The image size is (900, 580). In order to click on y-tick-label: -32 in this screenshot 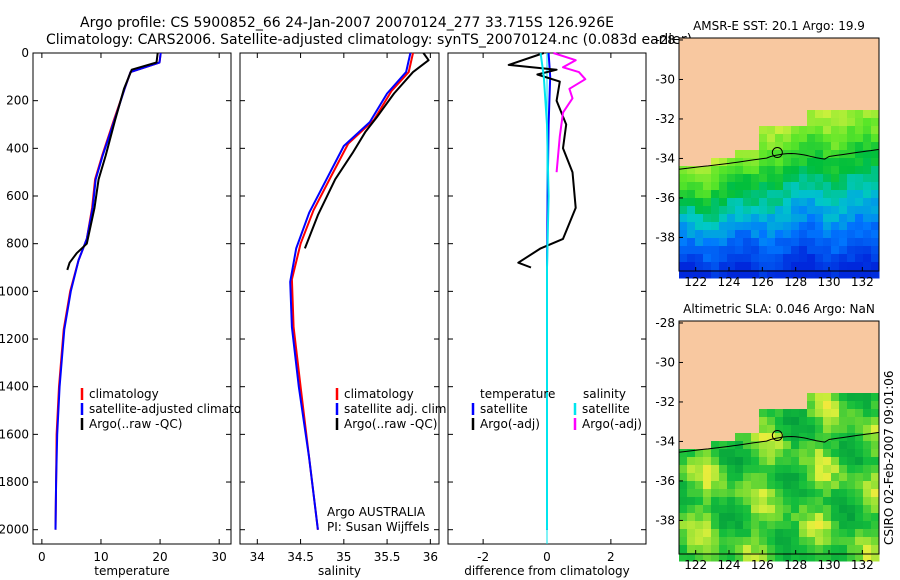, I will do `click(665, 119)`.